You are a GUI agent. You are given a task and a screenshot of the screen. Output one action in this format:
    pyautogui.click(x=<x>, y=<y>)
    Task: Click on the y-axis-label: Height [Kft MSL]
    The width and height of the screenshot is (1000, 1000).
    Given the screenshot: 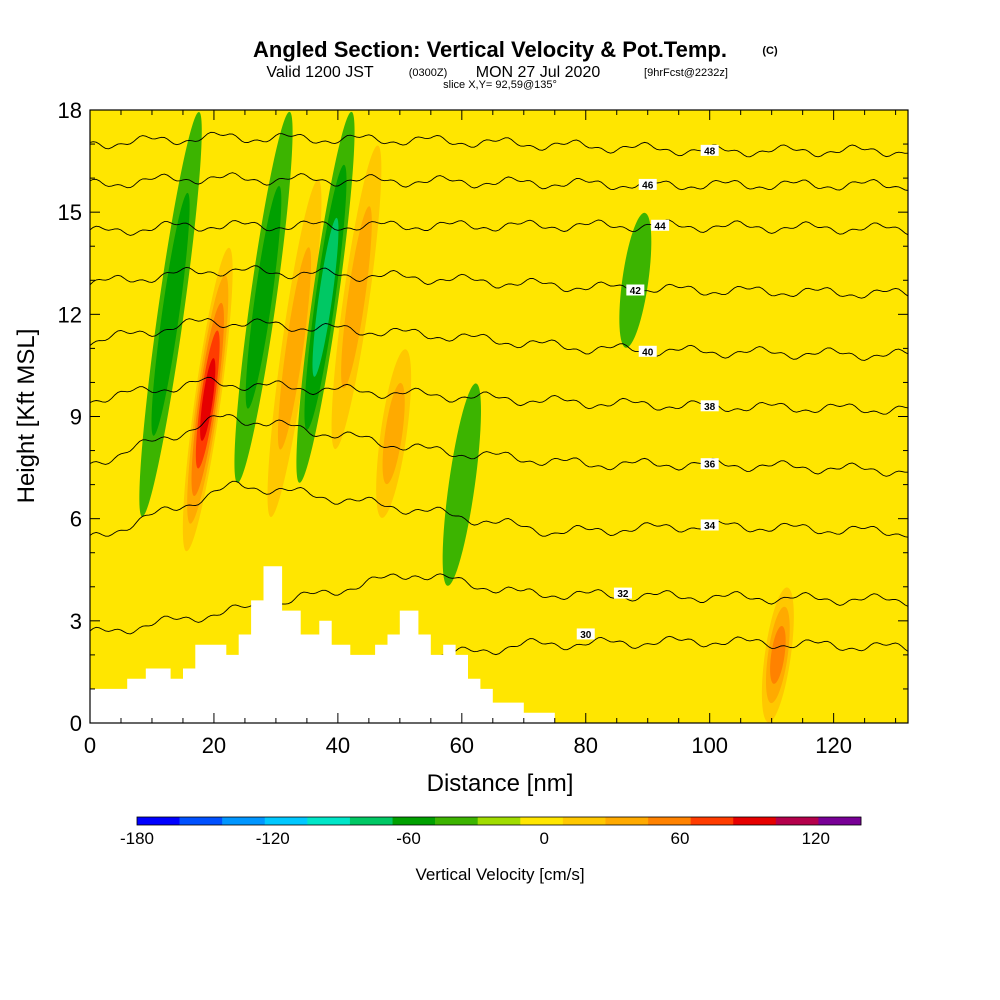 What is the action you would take?
    pyautogui.click(x=26, y=416)
    